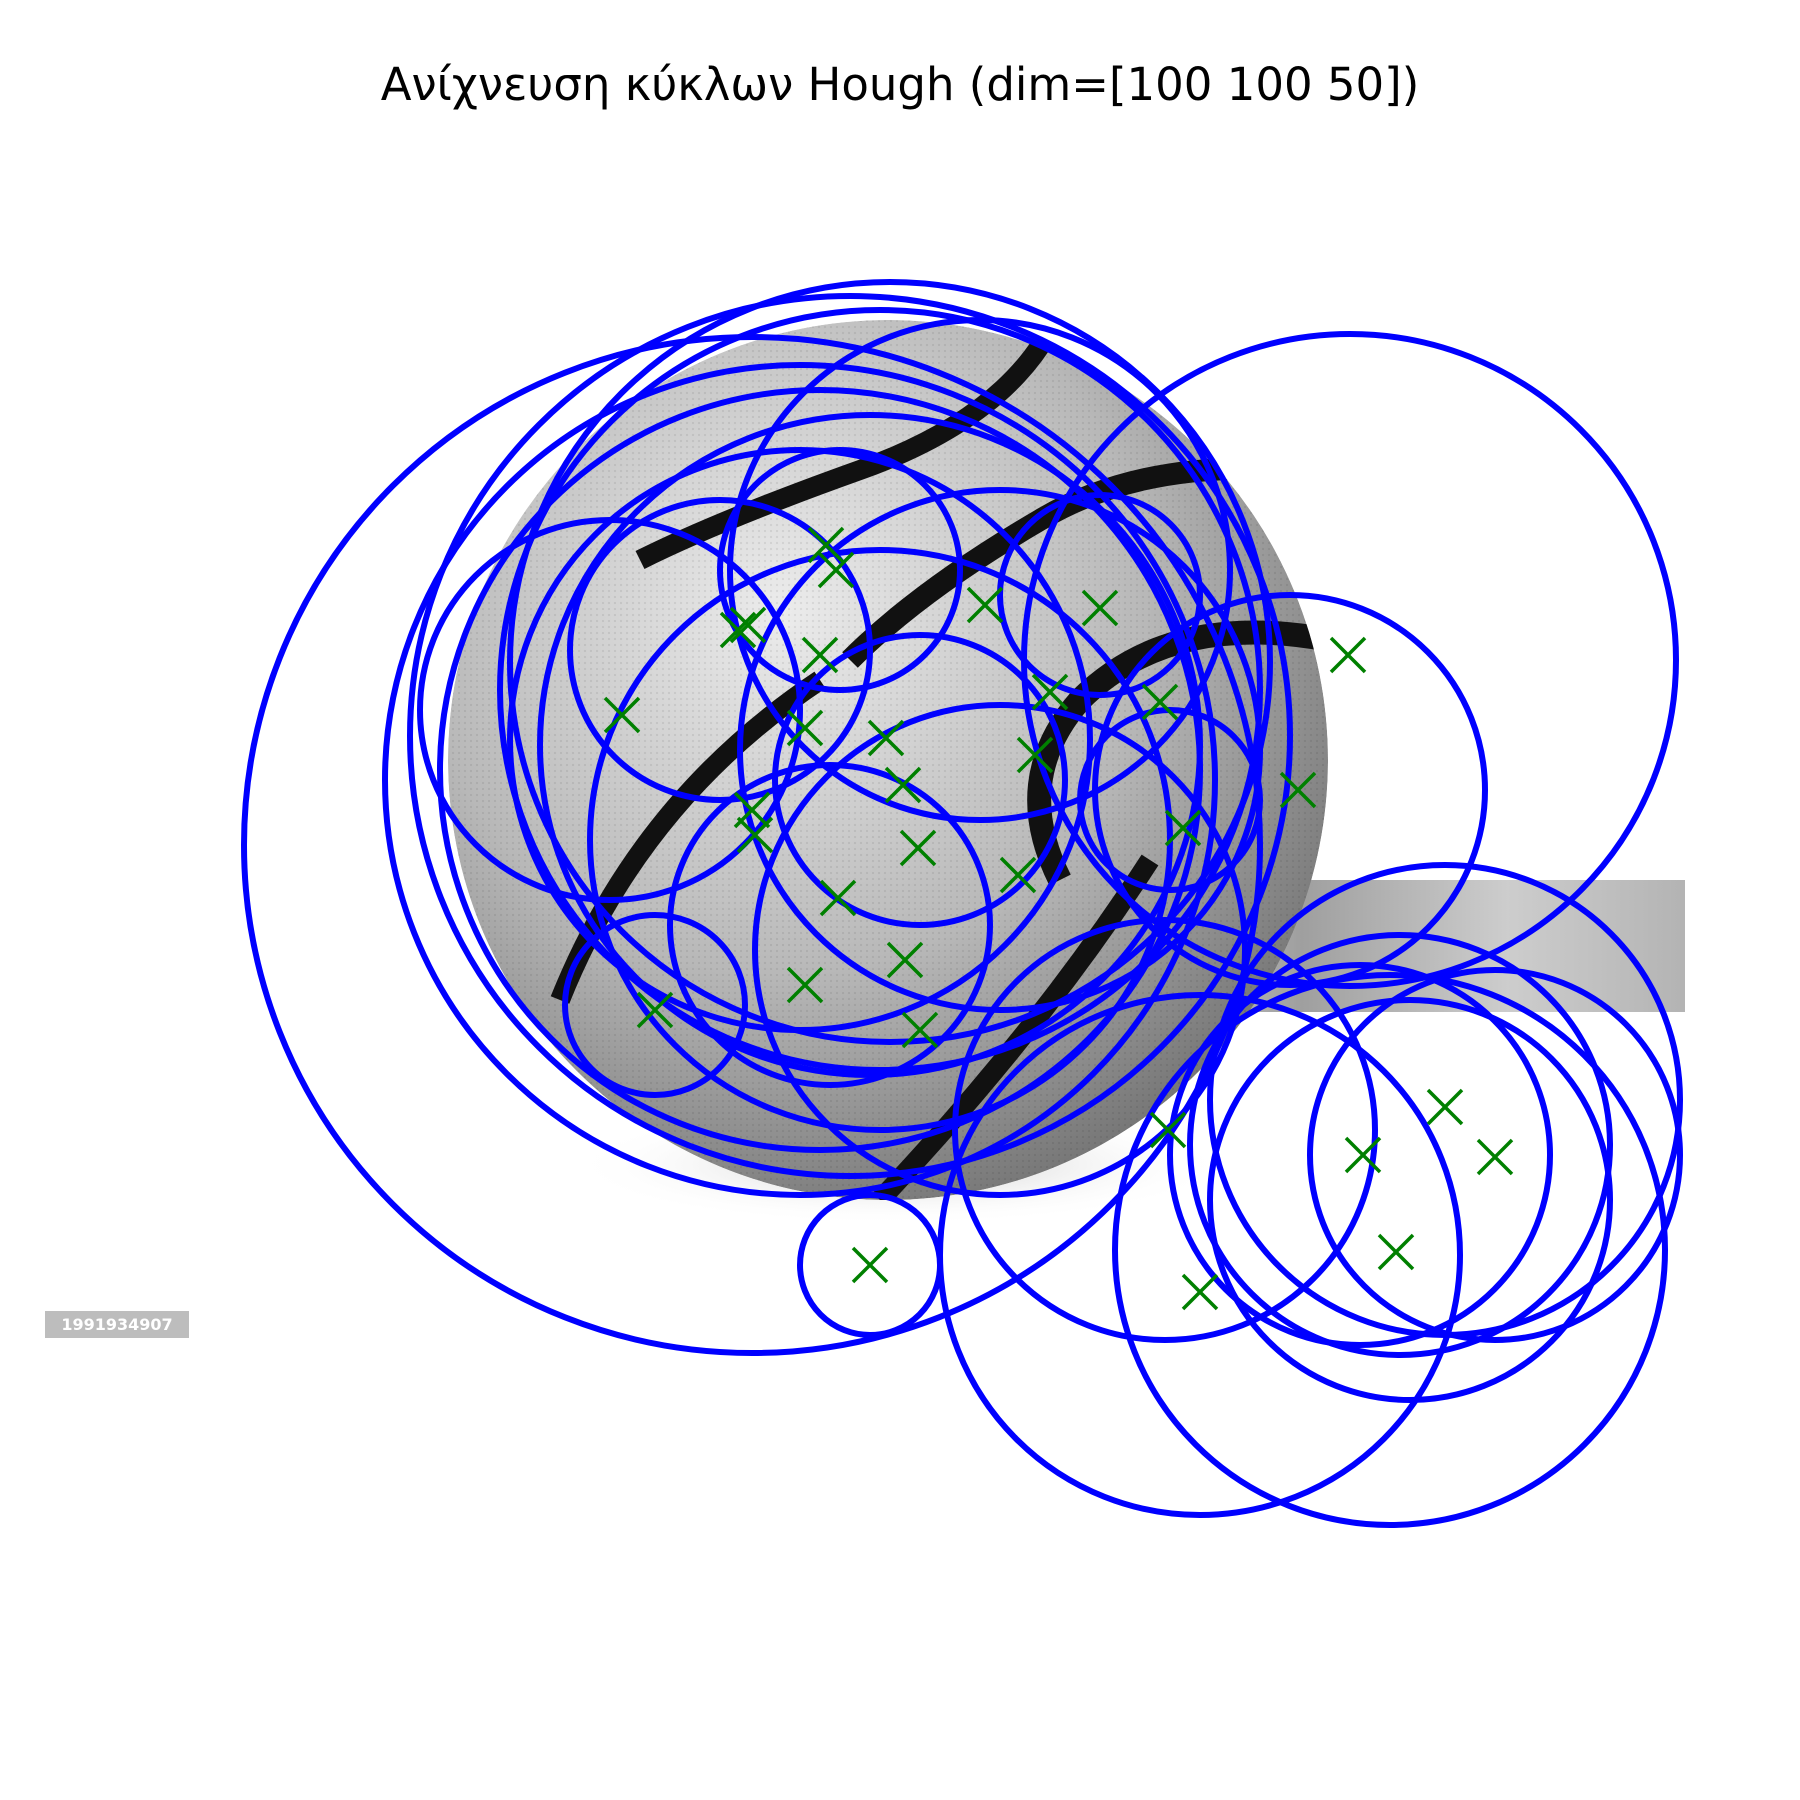 The height and width of the screenshot is (1800, 1800). I want to click on stock-id-label: 1991934907, so click(117, 1324).